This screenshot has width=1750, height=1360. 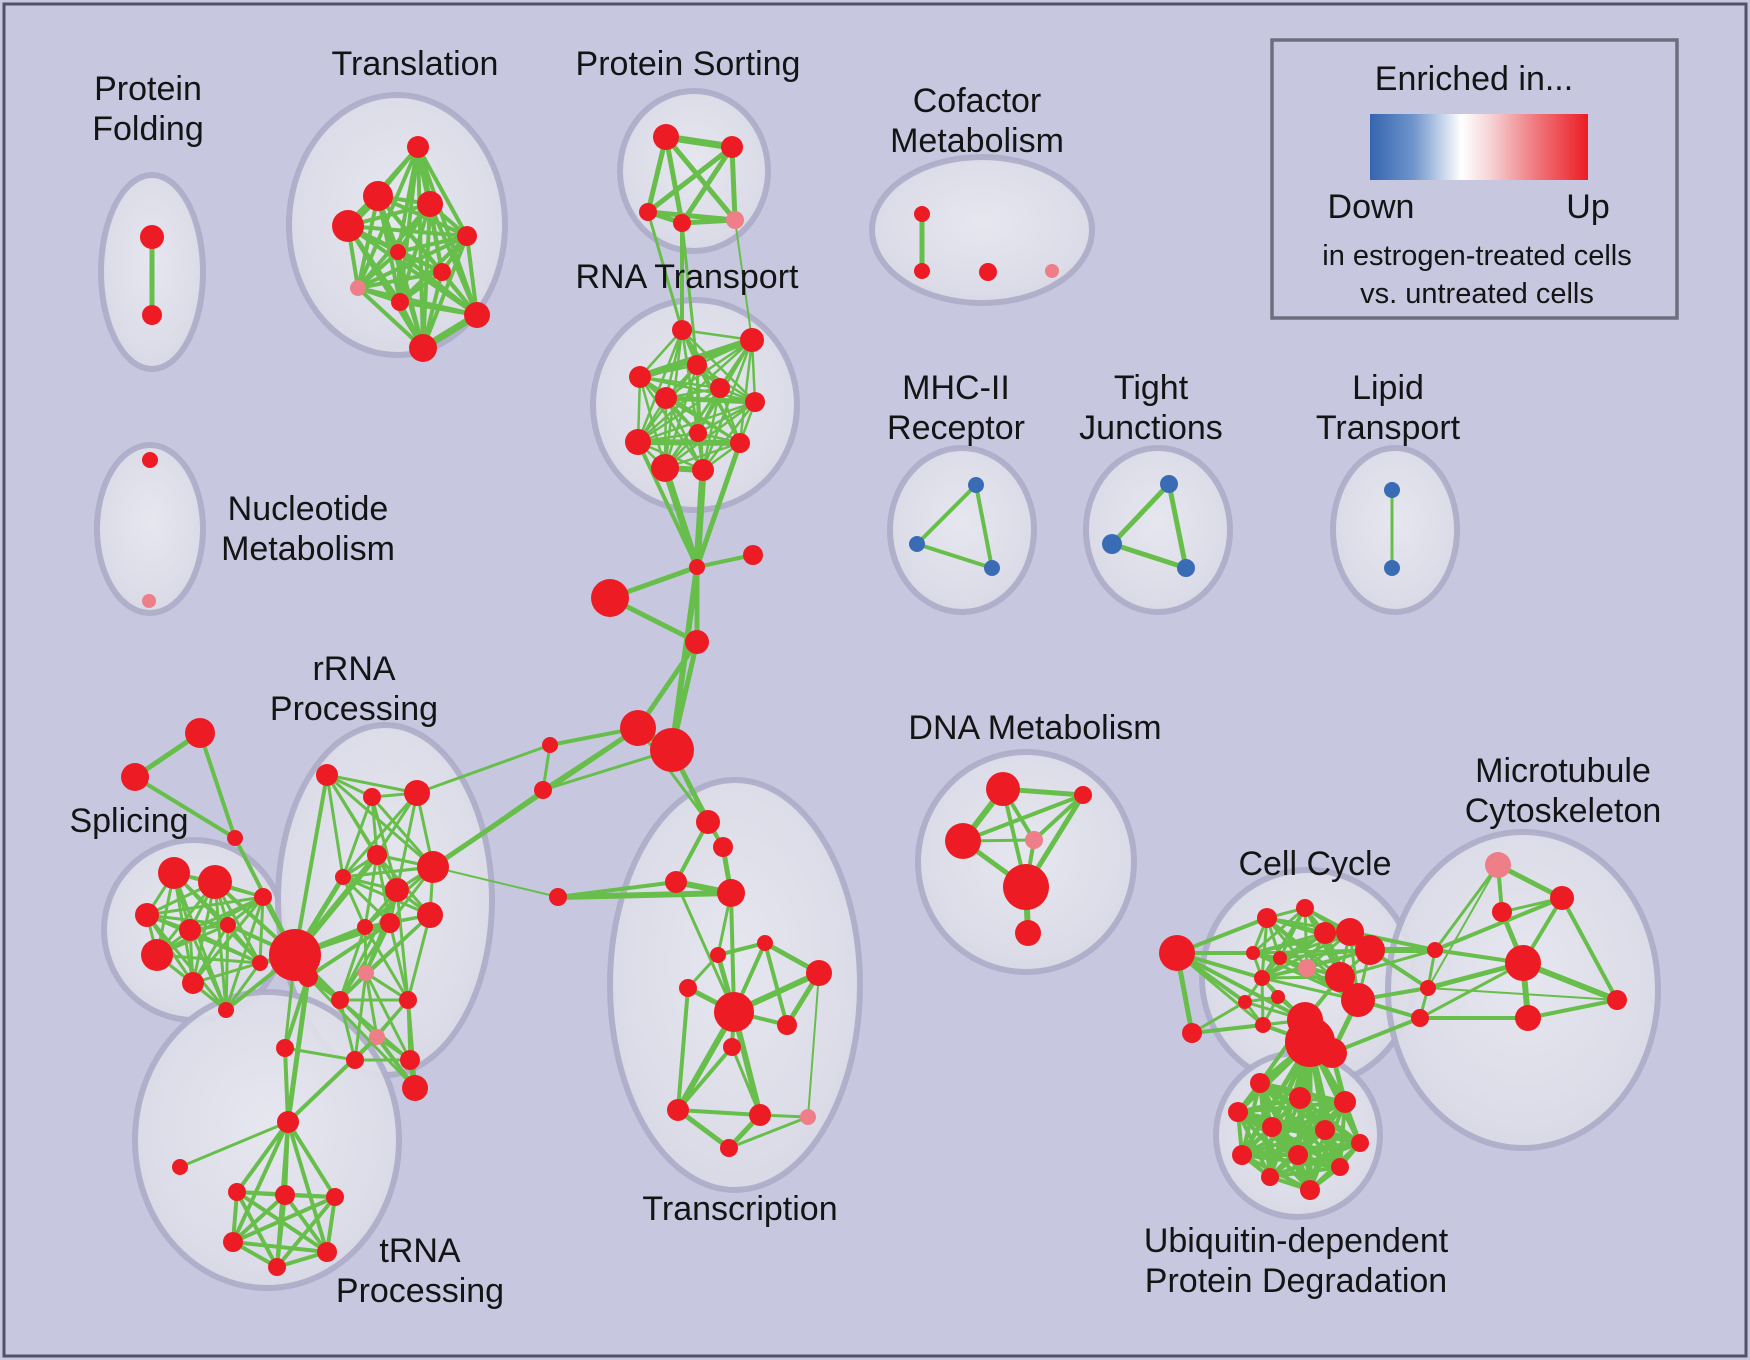 What do you see at coordinates (1332, 1053) in the screenshot?
I see `gene-set-node-c19` at bounding box center [1332, 1053].